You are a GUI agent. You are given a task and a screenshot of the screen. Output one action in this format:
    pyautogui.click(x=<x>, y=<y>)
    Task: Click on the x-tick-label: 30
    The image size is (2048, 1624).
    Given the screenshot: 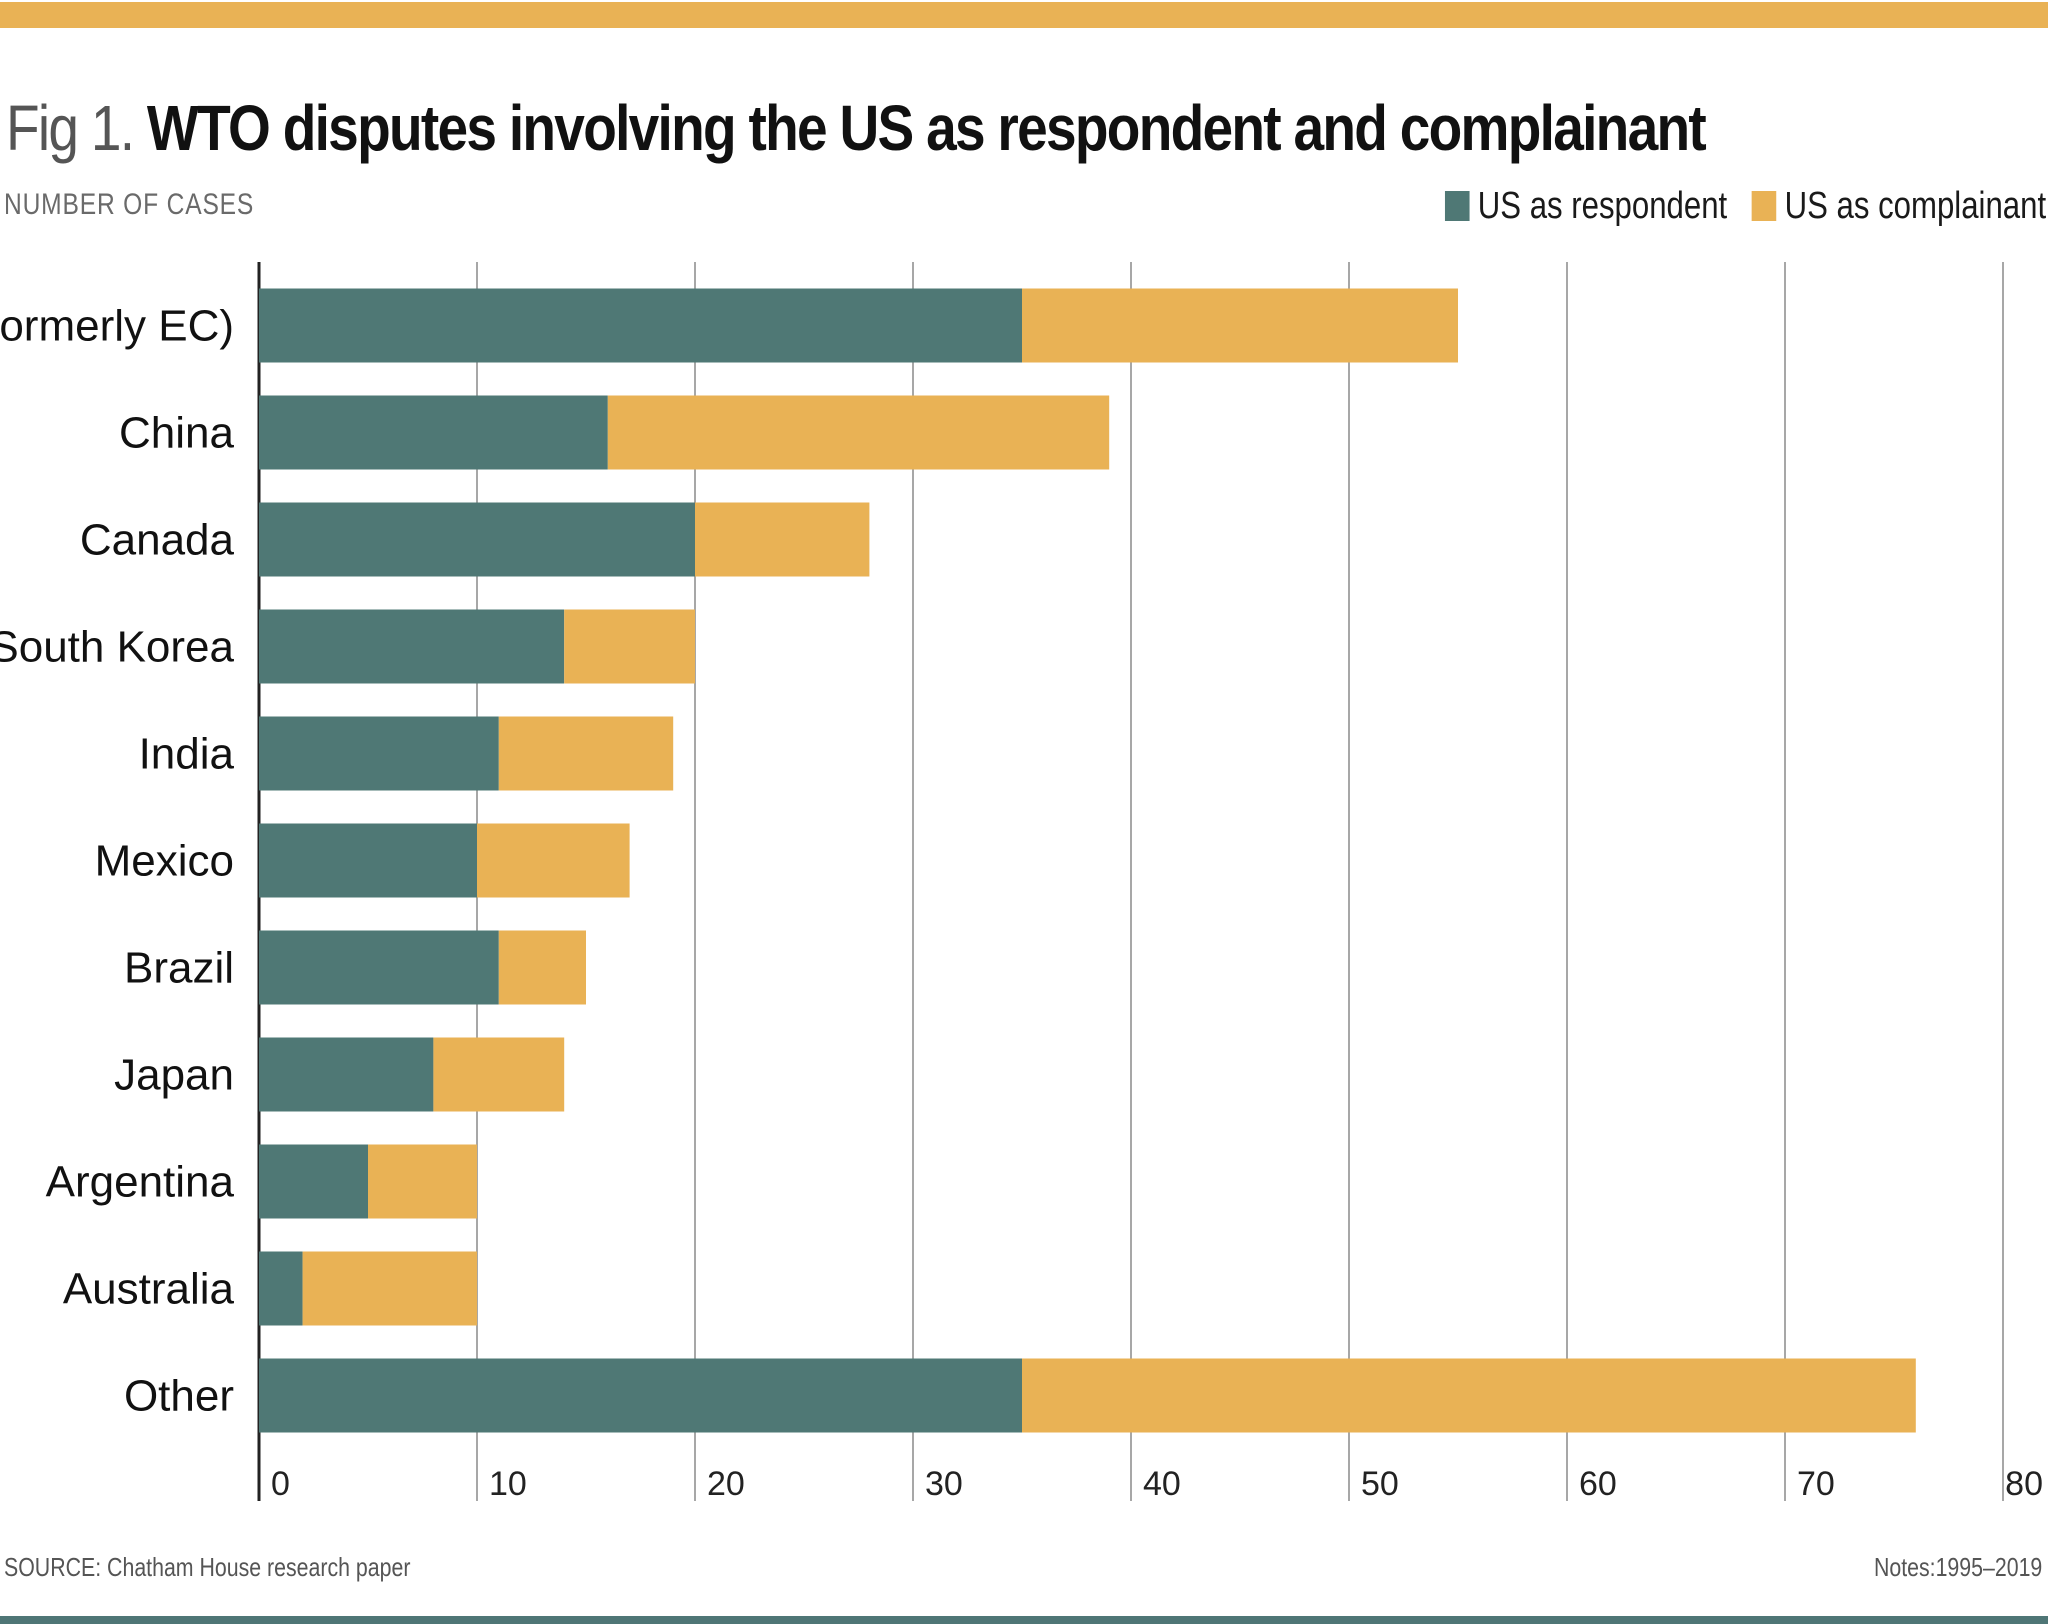 What is the action you would take?
    pyautogui.click(x=944, y=1483)
    